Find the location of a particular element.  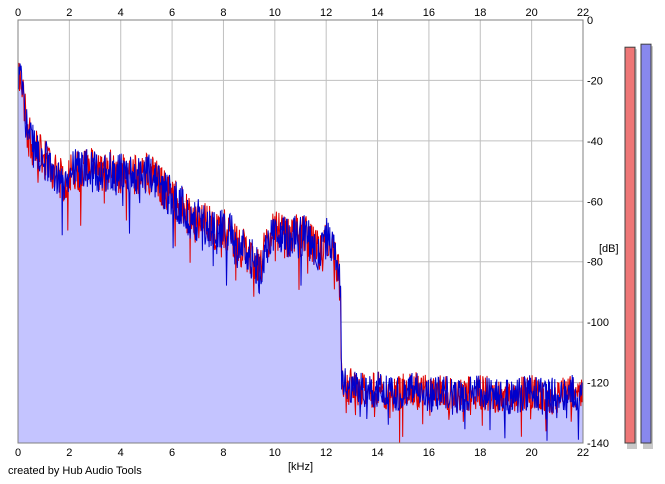

x-tick-label-top: 18 is located at coordinates (480, 13).